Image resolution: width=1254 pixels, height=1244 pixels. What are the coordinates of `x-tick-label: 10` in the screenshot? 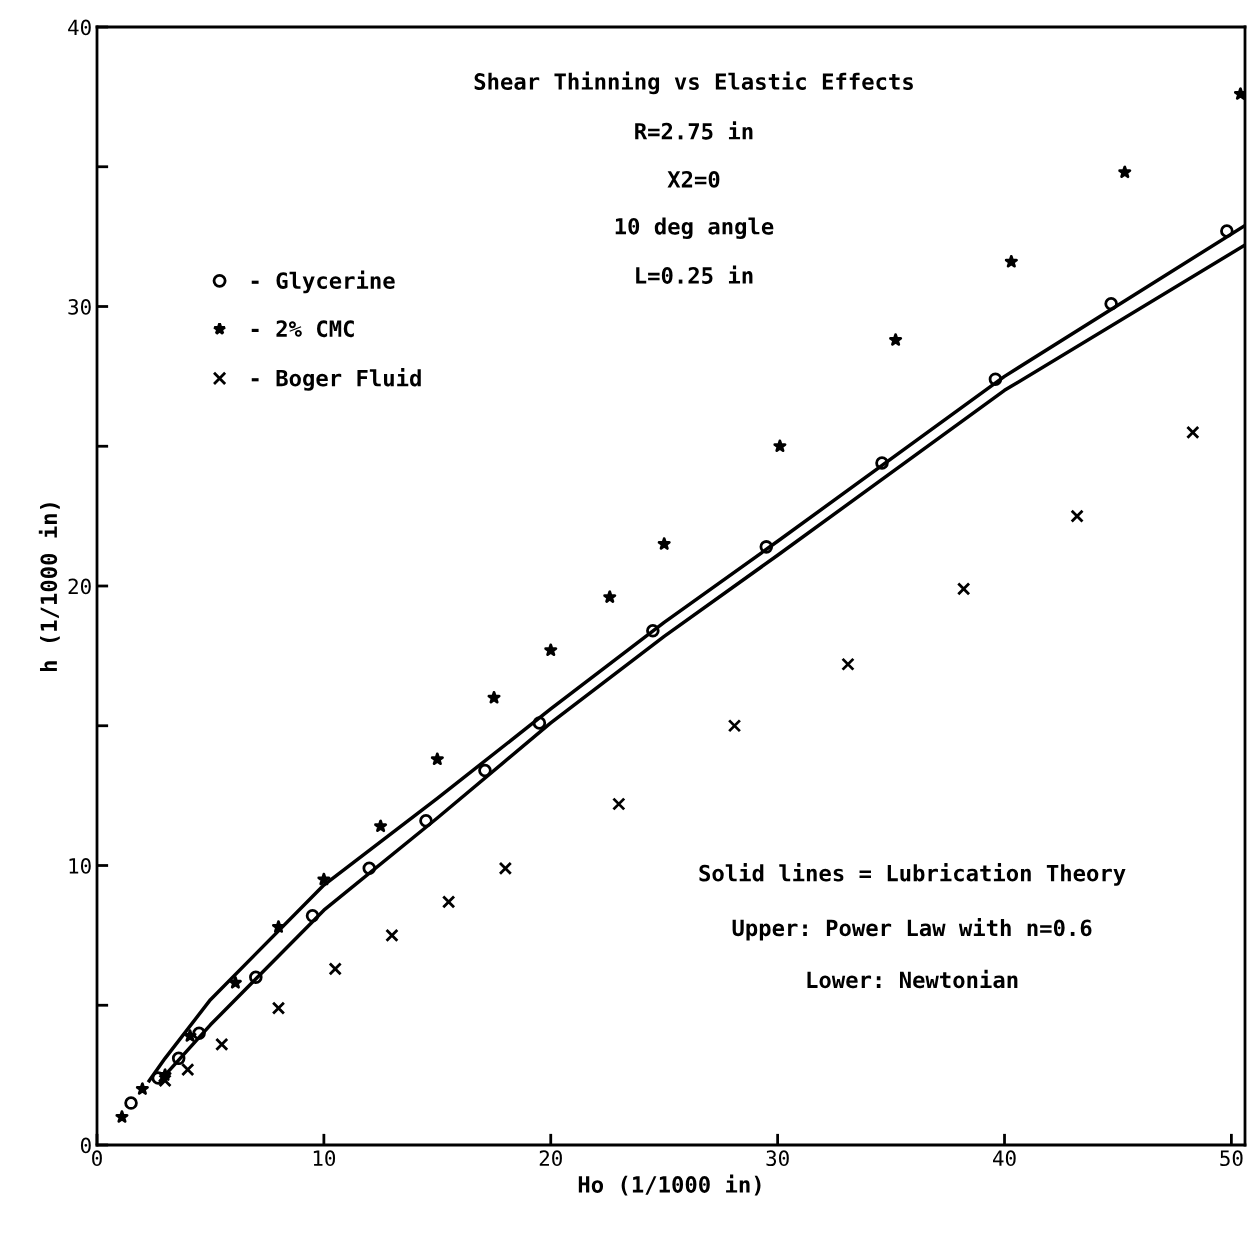 It's located at (324, 1158).